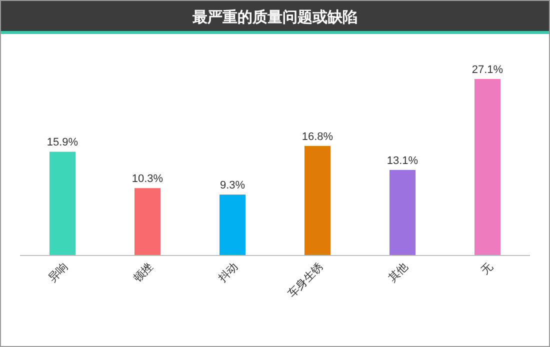 Image resolution: width=550 pixels, height=347 pixels. Describe the element at coordinates (62, 142) in the screenshot. I see `data-label: 15.9%` at that location.